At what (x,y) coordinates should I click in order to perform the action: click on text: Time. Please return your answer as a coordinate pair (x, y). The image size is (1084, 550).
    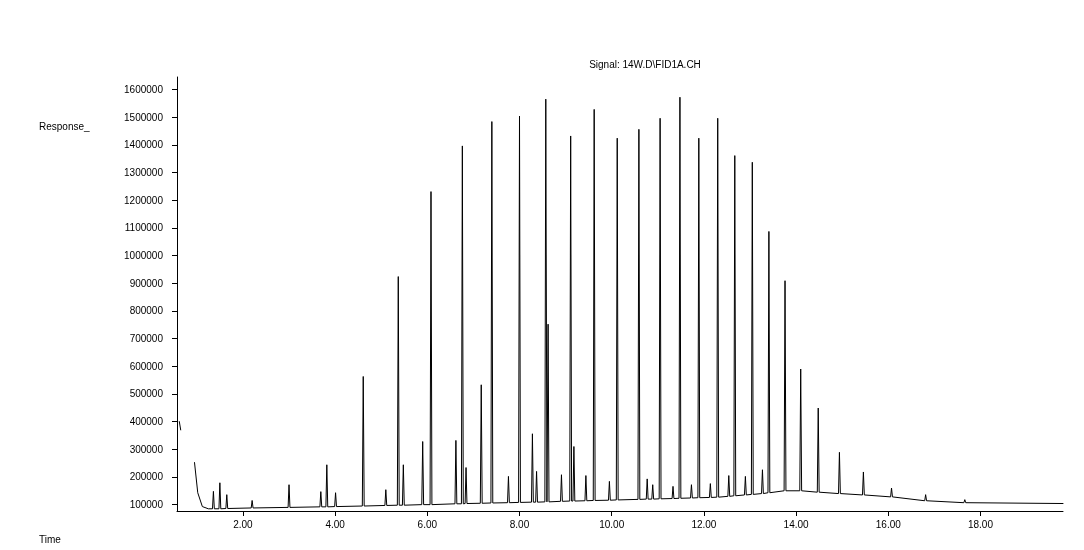
    Looking at the image, I should click on (50, 539).